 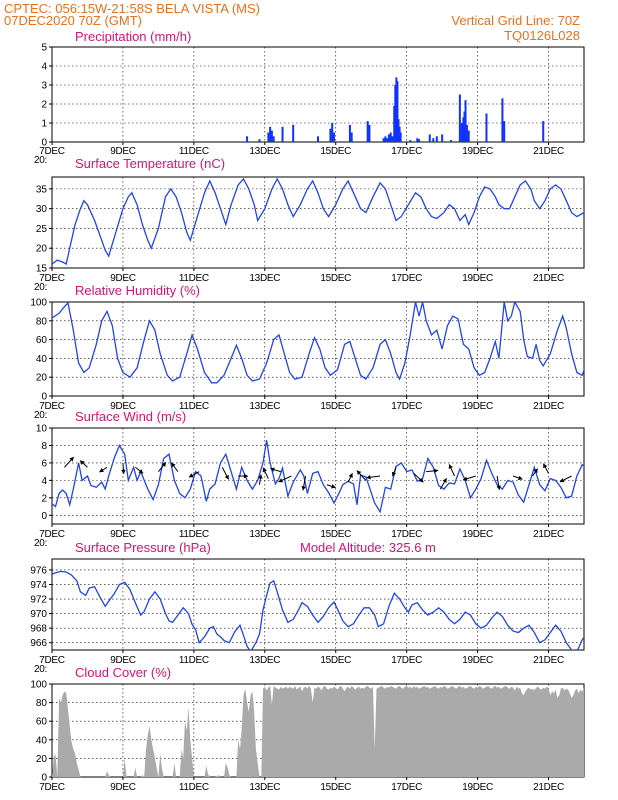 I want to click on wind-ytick-label: 6, so click(x=44, y=463).